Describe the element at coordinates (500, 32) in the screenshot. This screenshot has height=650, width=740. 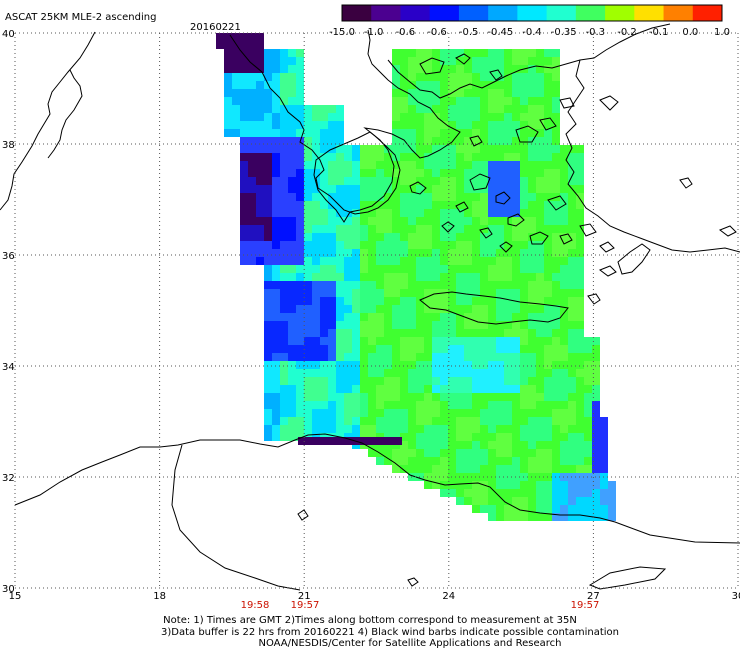
I see `colorbar-label: -0.45` at that location.